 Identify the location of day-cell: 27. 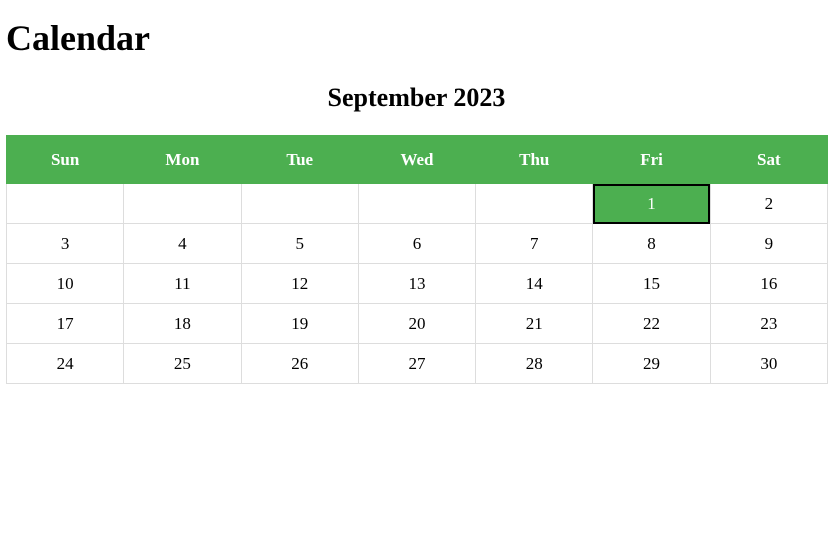
(417, 363).